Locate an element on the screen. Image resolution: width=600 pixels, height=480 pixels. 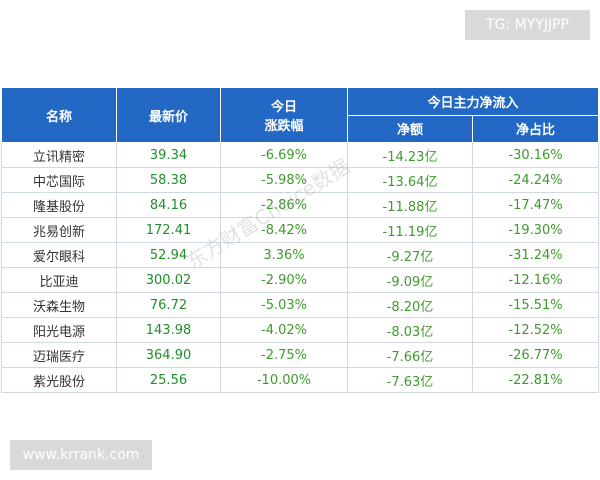
cell-price: 143.98 is located at coordinates (168, 330).